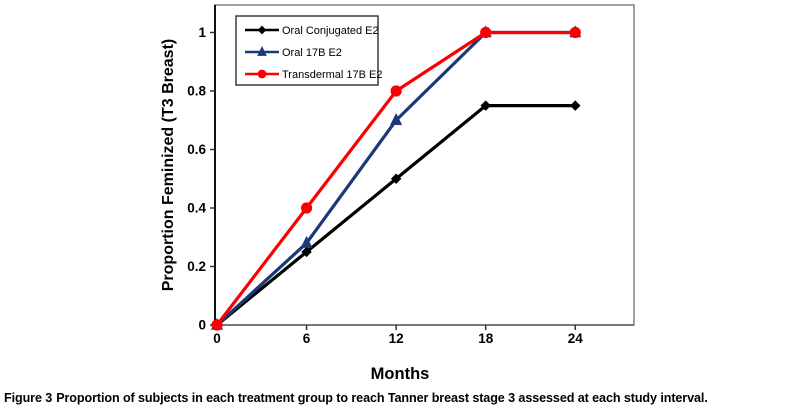  What do you see at coordinates (202, 325) in the screenshot?
I see `y-tick-label: 0` at bounding box center [202, 325].